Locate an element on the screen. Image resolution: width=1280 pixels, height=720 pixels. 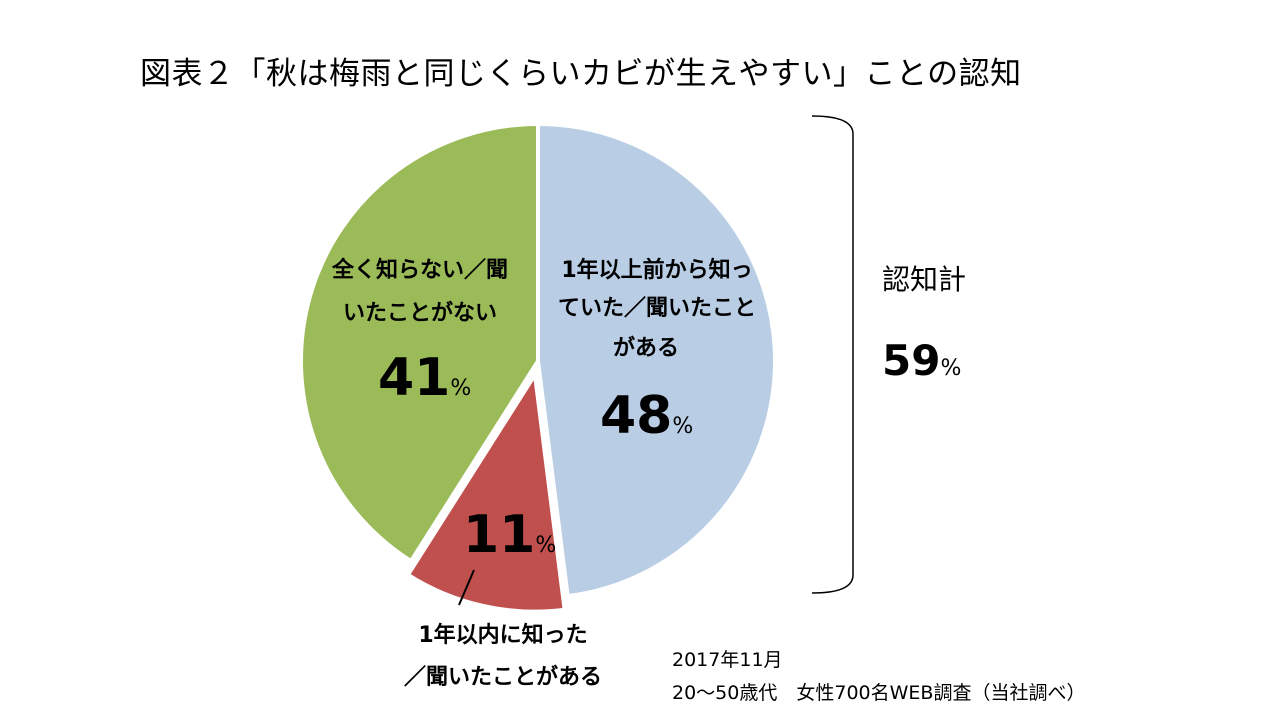
slice-label-0-line-0: 1年以上前から知っ is located at coordinates (656, 270).